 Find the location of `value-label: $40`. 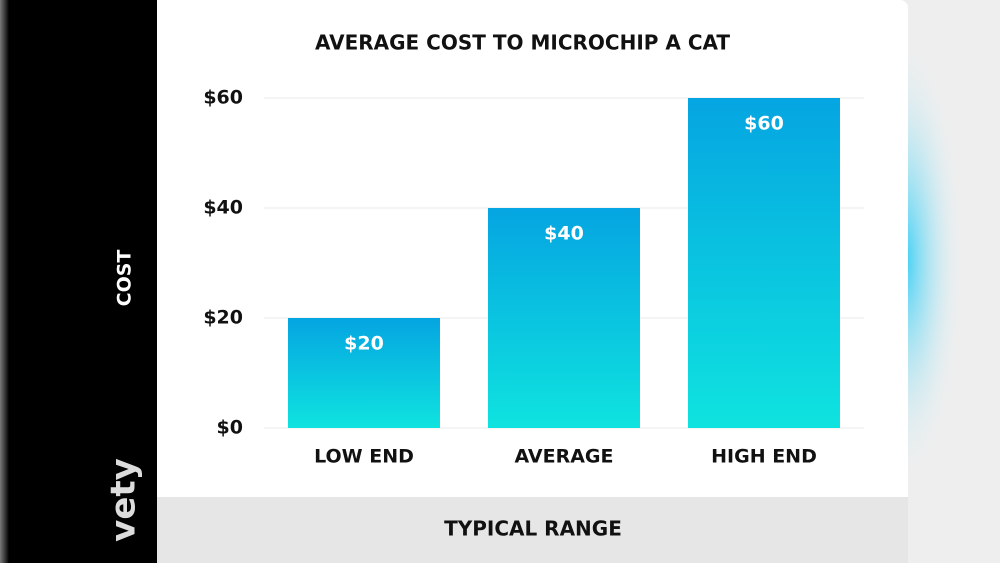

value-label: $40 is located at coordinates (564, 234).